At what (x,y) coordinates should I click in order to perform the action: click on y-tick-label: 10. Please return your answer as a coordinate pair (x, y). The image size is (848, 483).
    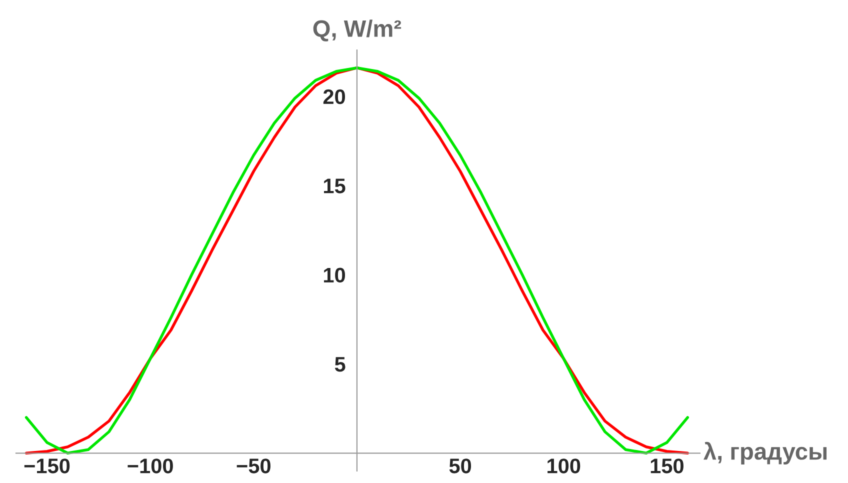
    Looking at the image, I should click on (335, 275).